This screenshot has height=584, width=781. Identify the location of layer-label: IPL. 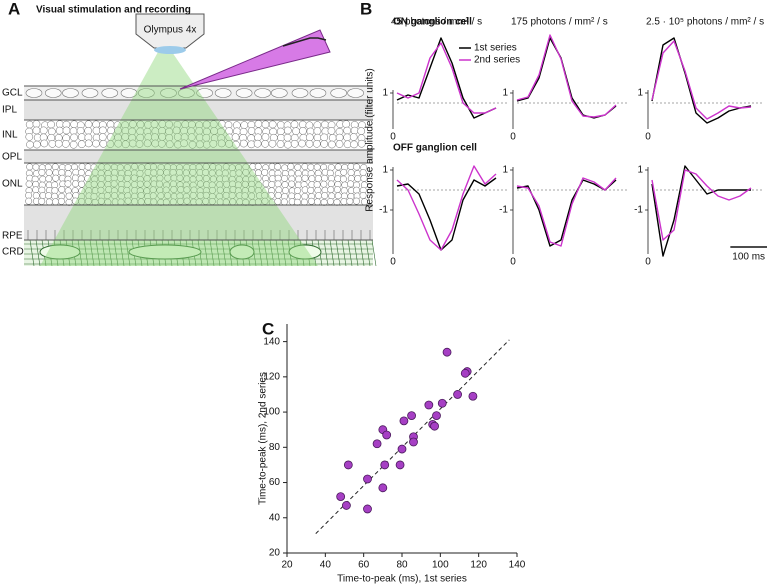
(9, 110).